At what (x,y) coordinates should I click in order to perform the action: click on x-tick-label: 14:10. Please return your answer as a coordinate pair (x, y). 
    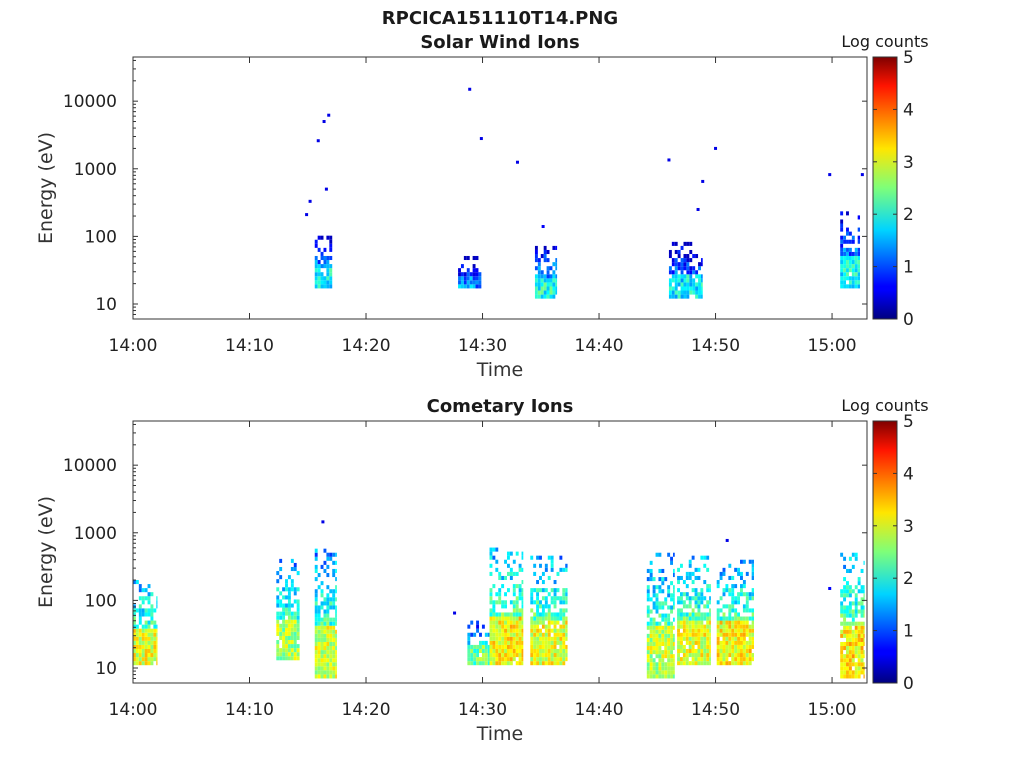
    Looking at the image, I should click on (249, 710).